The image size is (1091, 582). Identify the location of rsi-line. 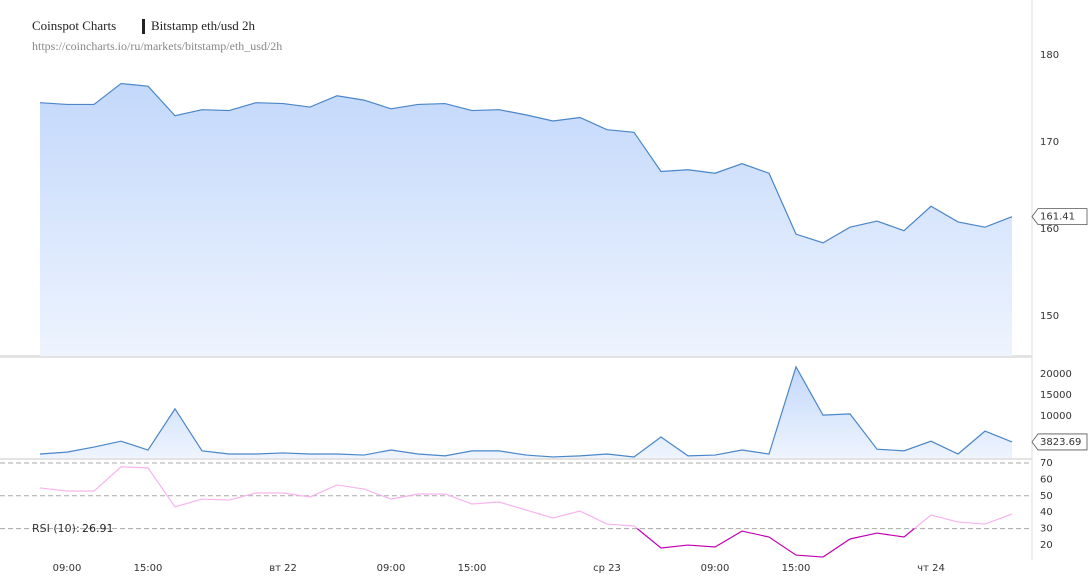
(526, 512).